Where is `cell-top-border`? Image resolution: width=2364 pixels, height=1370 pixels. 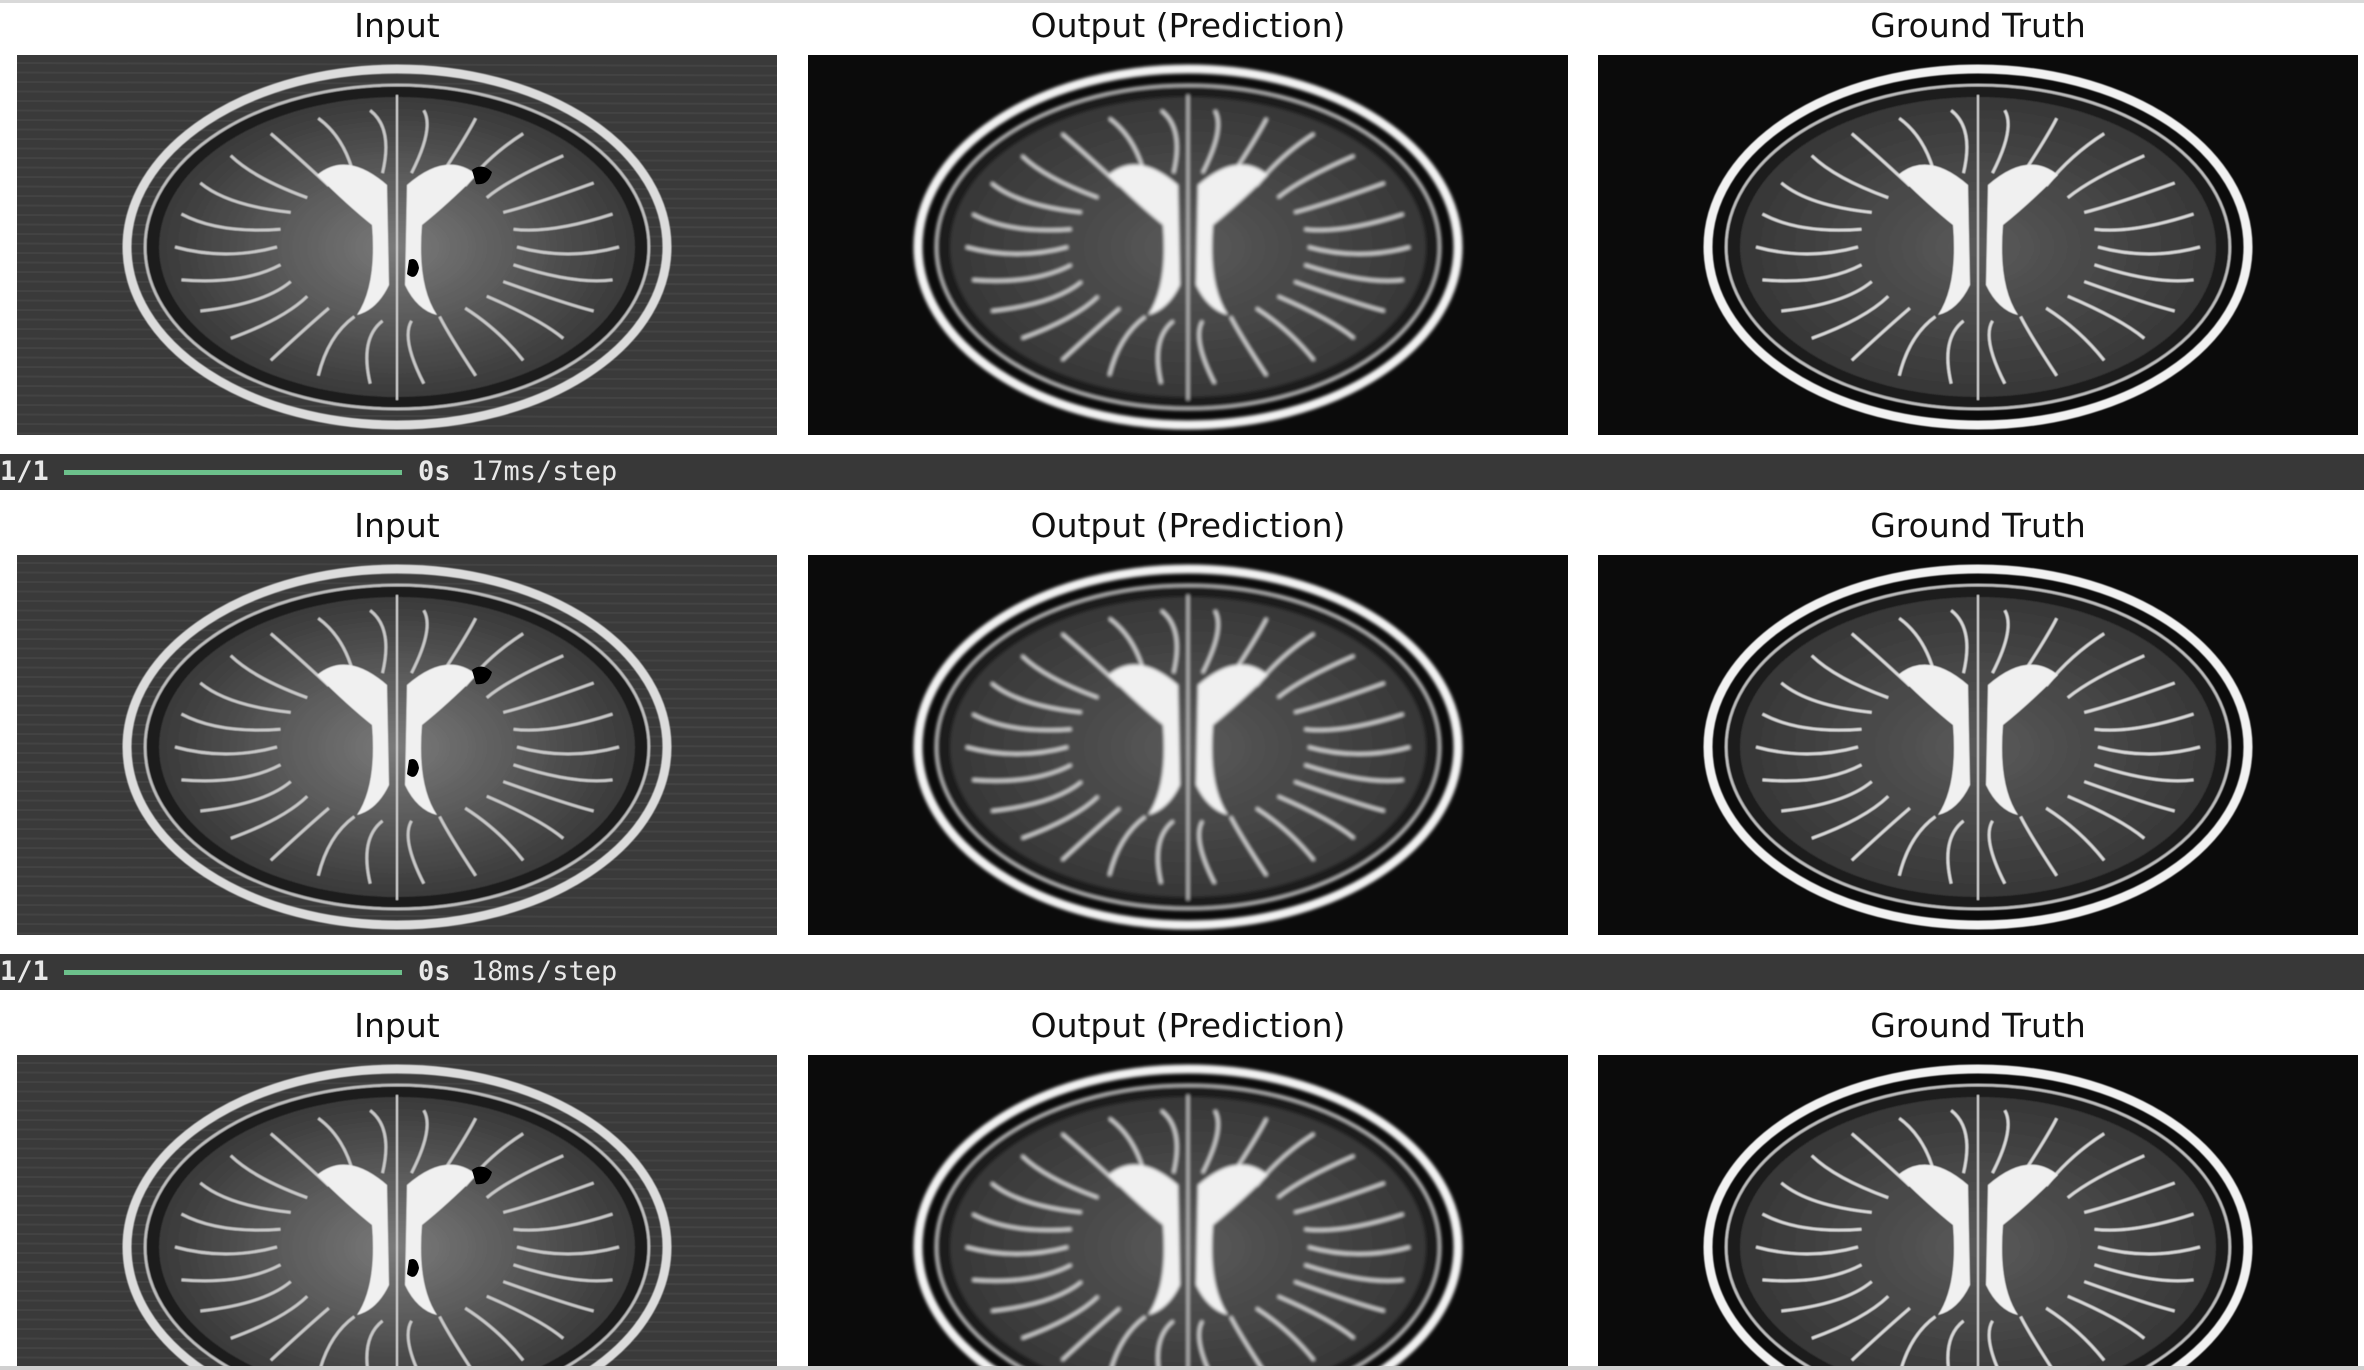 cell-top-border is located at coordinates (1182, 1).